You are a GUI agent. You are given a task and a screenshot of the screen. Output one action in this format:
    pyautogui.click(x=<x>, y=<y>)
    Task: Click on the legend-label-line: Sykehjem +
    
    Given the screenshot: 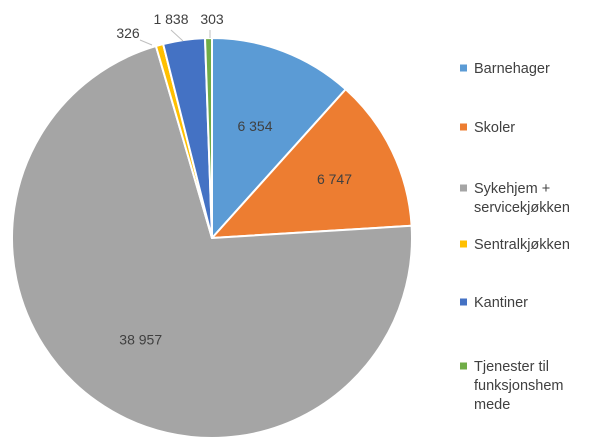 What is the action you would take?
    pyautogui.click(x=512, y=189)
    